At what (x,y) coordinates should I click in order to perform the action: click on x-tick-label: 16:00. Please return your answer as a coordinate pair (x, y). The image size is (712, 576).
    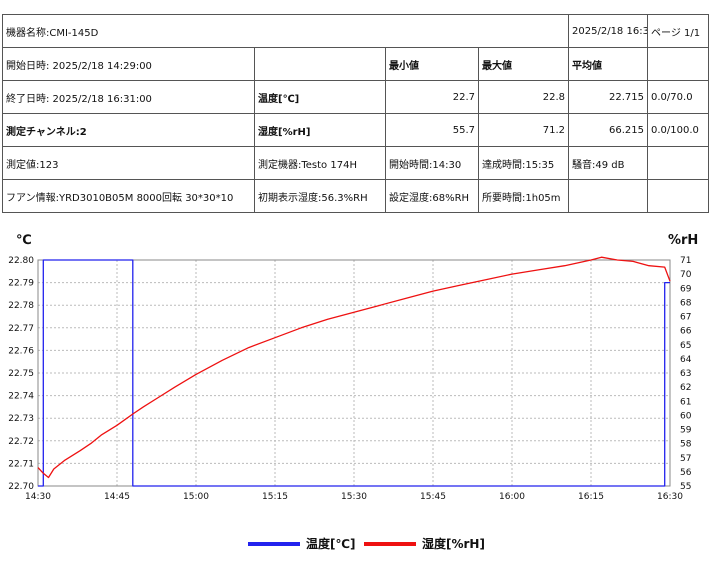
    Looking at the image, I should click on (512, 497).